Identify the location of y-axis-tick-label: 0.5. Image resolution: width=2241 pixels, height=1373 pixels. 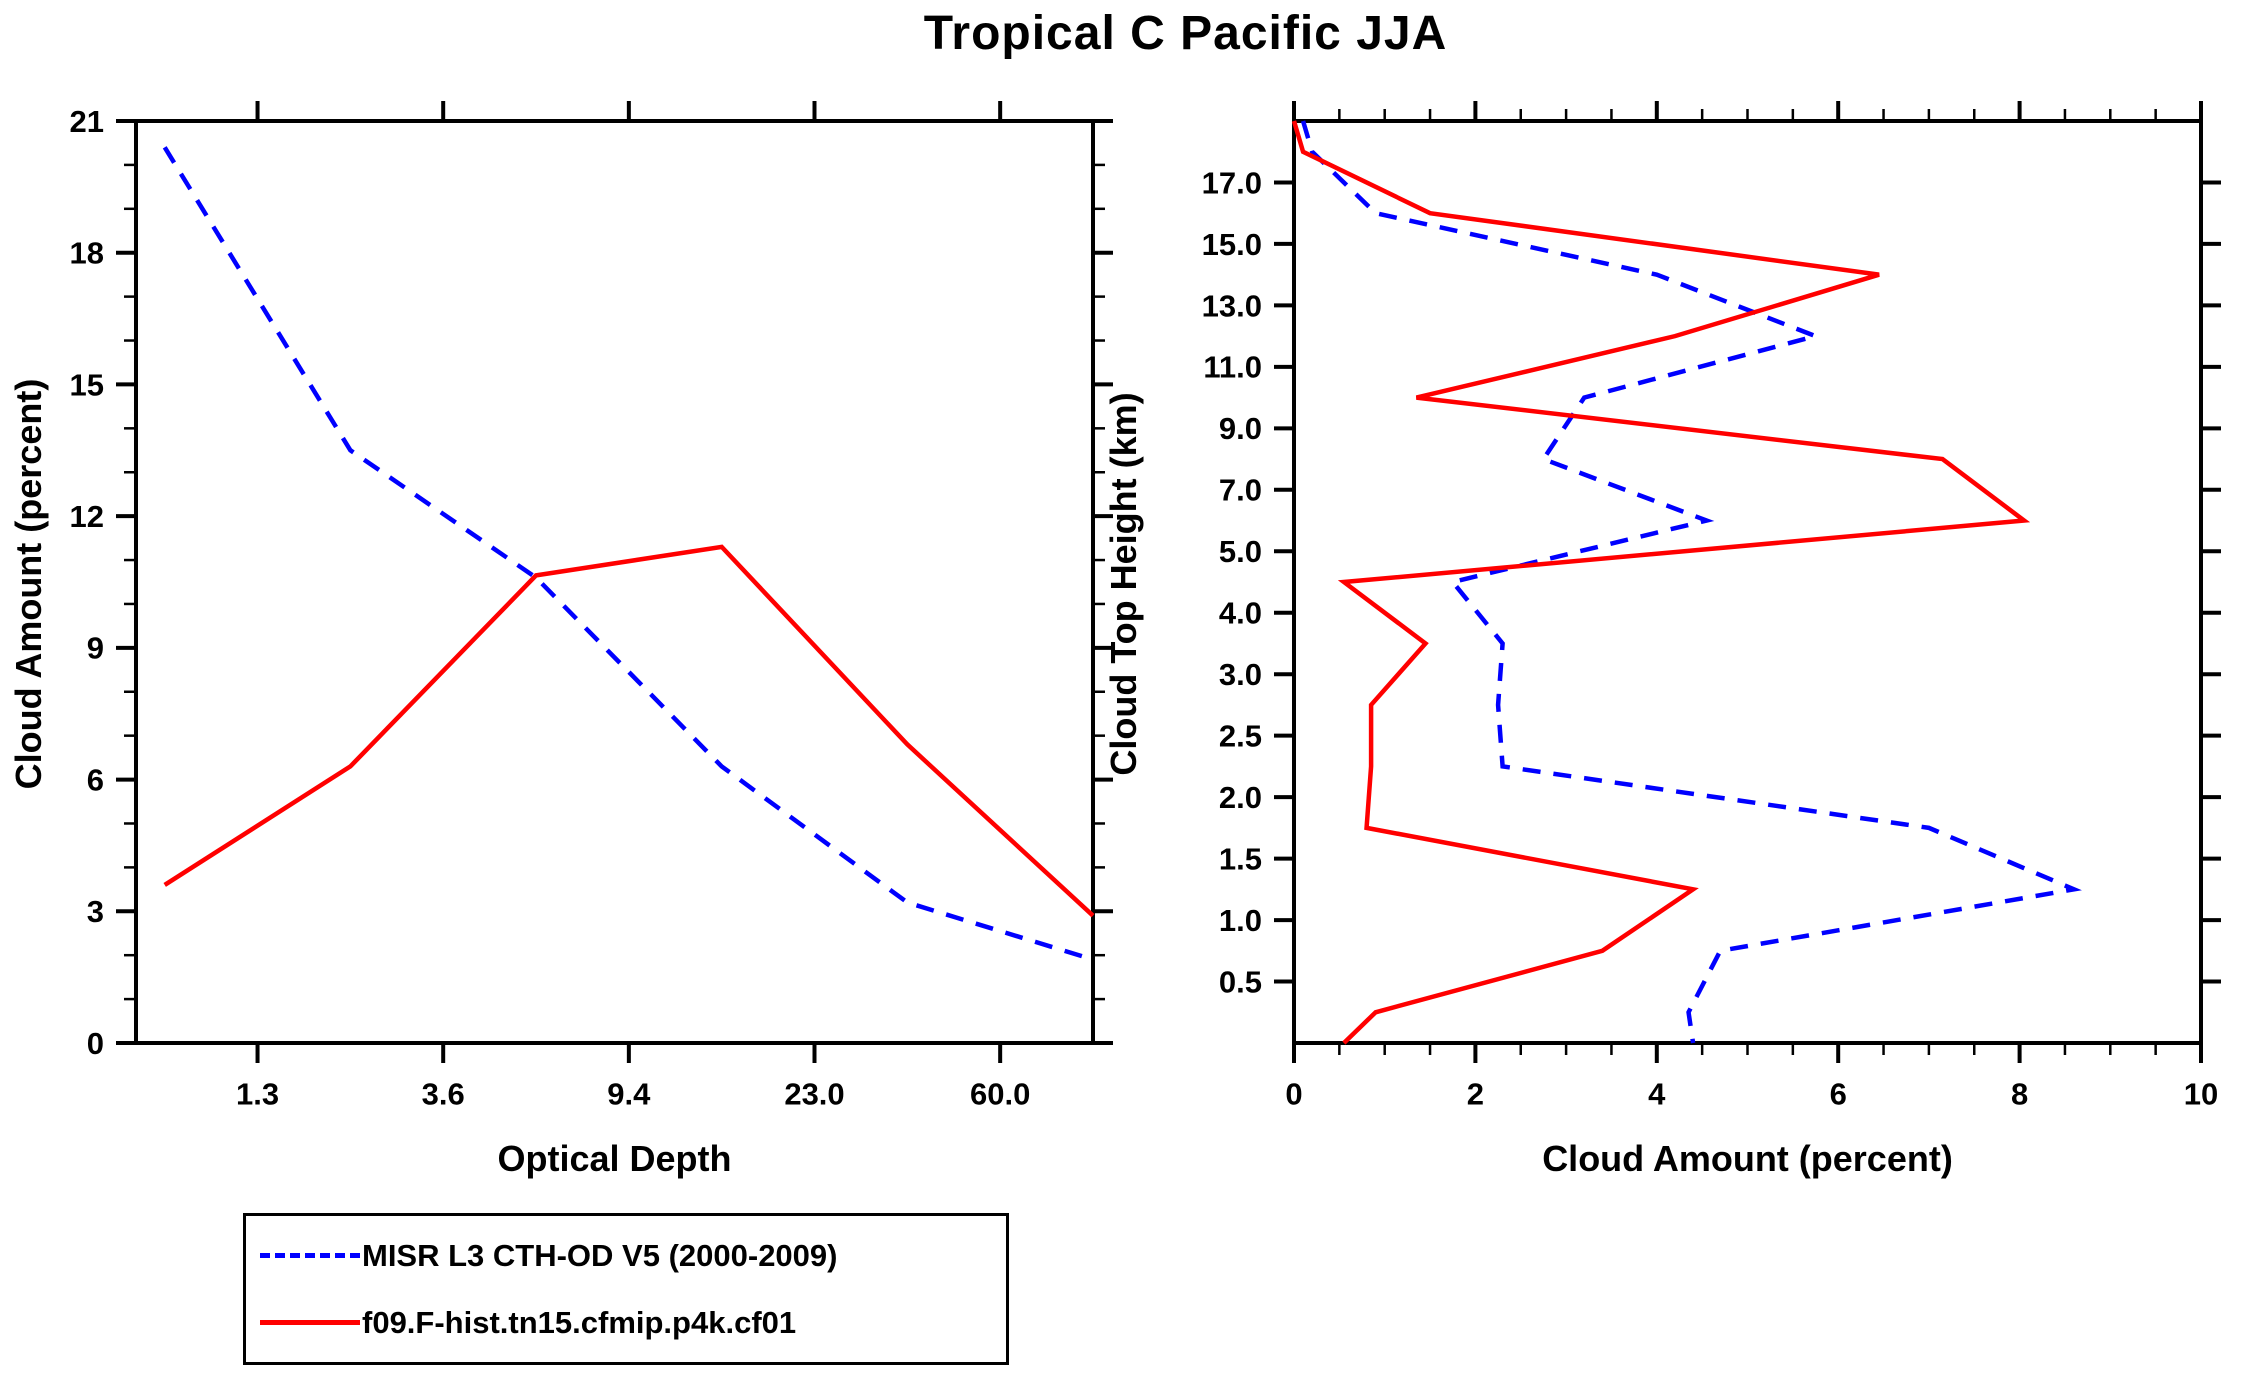
(1240, 981).